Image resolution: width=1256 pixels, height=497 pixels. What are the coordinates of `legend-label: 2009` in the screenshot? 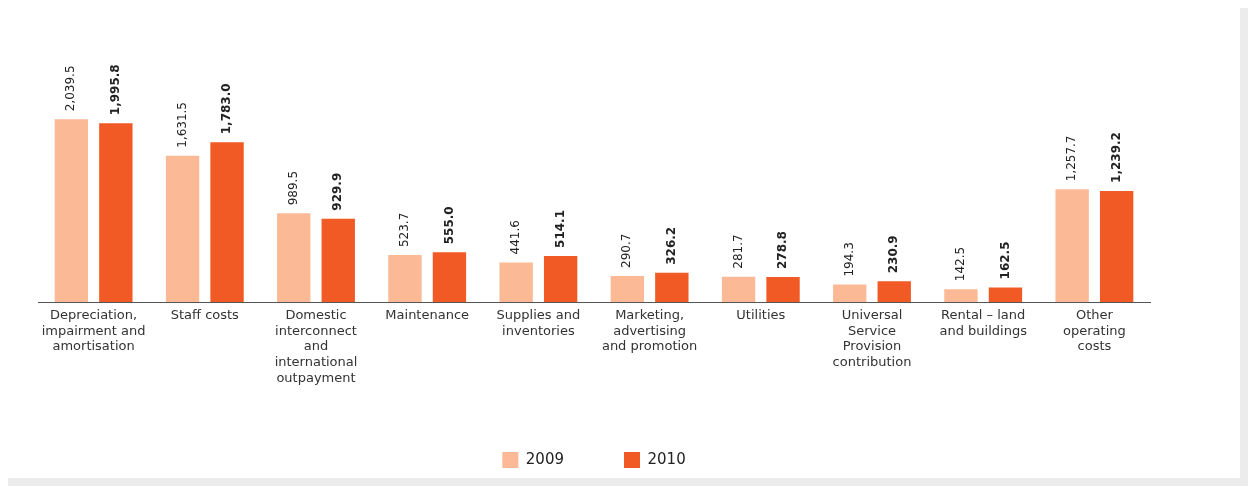 It's located at (545, 458).